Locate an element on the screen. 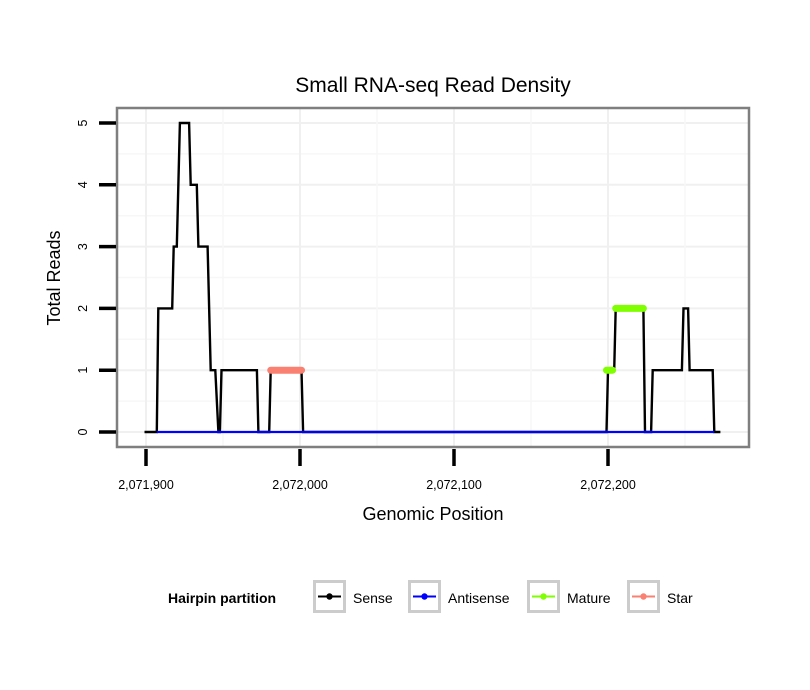 This screenshot has width=810, height=690. legend-label-star: Star is located at coordinates (680, 598).